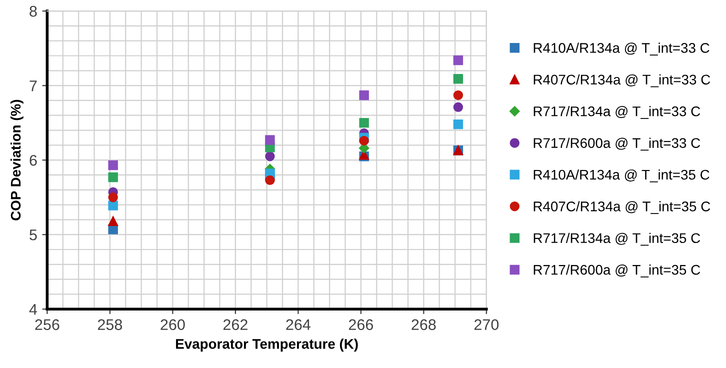  Describe the element at coordinates (33, 160) in the screenshot. I see `y-tick-label: 6` at that location.